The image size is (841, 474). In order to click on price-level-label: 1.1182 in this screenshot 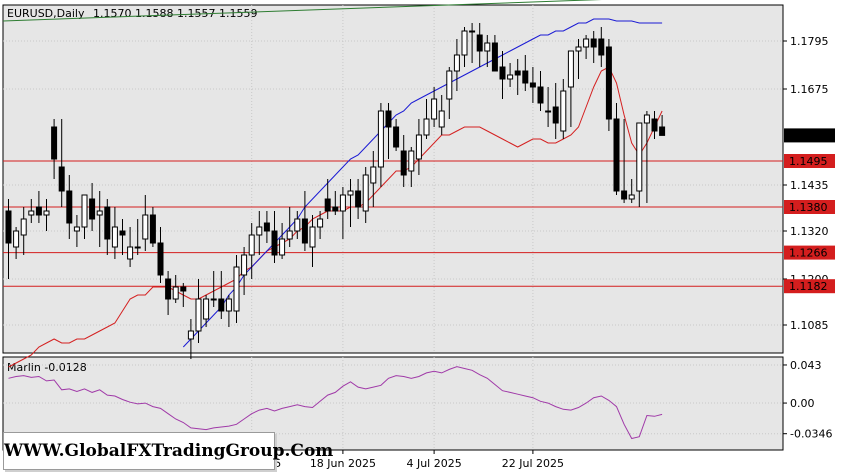, I will do `click(808, 286)`.